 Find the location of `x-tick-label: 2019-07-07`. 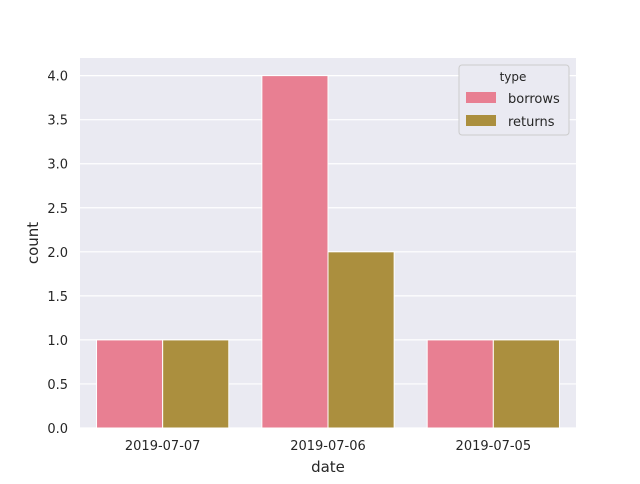

x-tick-label: 2019-07-07 is located at coordinates (163, 446).